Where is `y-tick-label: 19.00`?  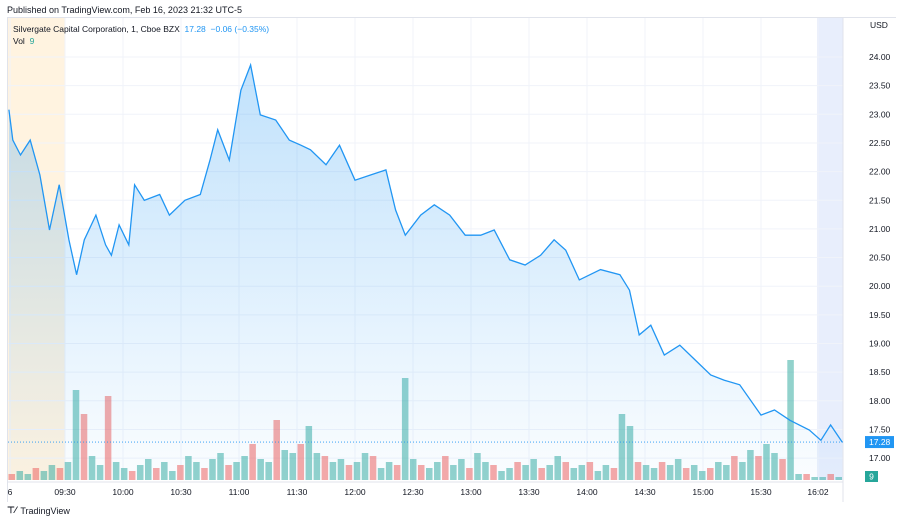
y-tick-label: 19.00 is located at coordinates (880, 344).